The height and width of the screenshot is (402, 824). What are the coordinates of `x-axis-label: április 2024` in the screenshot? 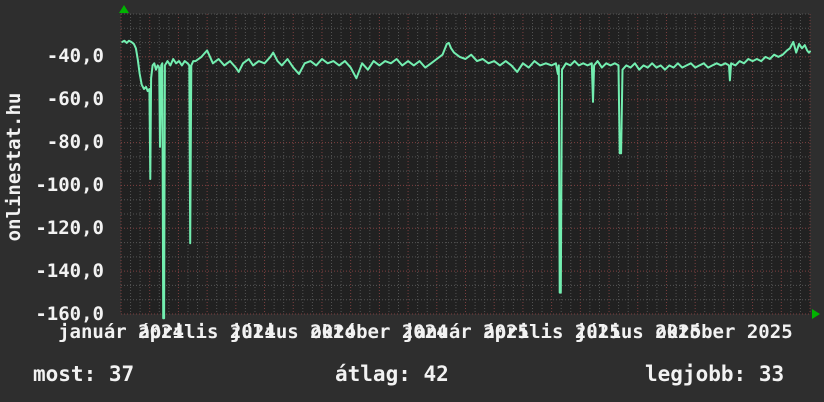 It's located at (207, 332).